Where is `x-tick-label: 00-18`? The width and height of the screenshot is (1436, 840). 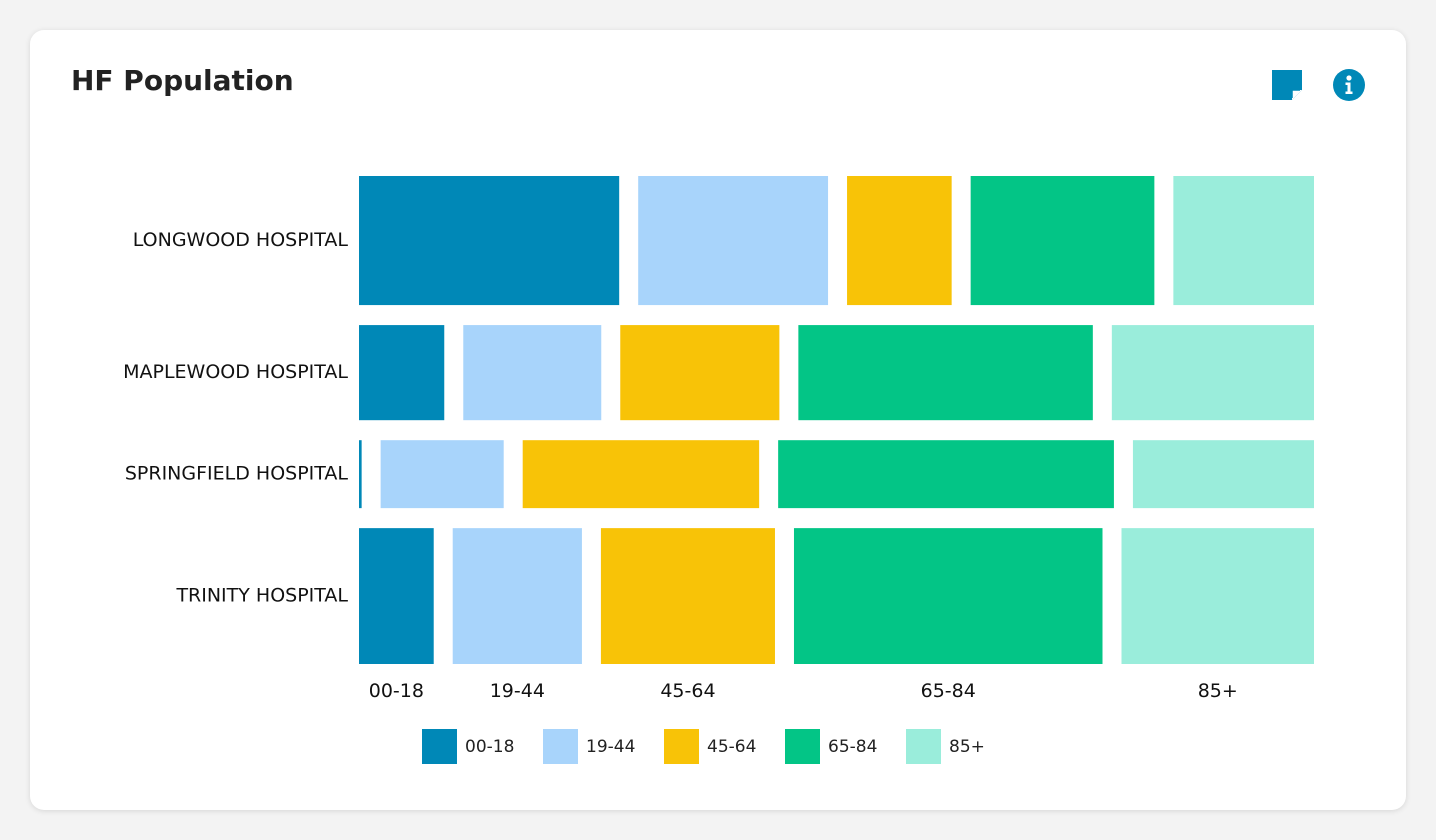 x-tick-label: 00-18 is located at coordinates (396, 691).